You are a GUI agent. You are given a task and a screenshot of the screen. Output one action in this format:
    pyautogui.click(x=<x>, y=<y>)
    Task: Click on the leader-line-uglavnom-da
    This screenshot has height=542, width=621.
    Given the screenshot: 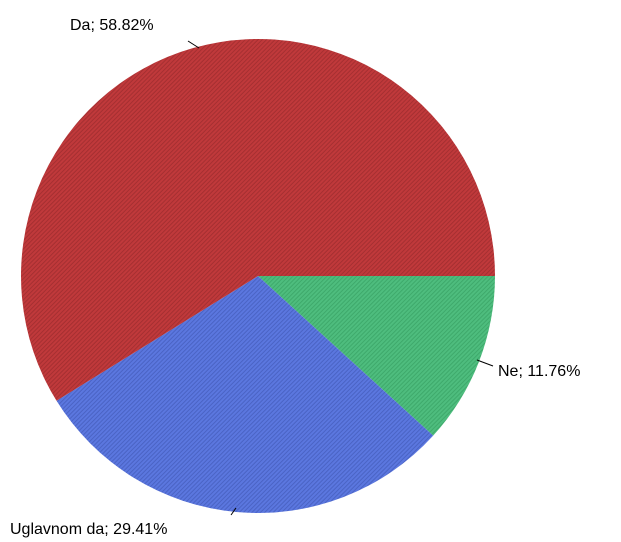 What is the action you would take?
    pyautogui.click(x=233, y=511)
    